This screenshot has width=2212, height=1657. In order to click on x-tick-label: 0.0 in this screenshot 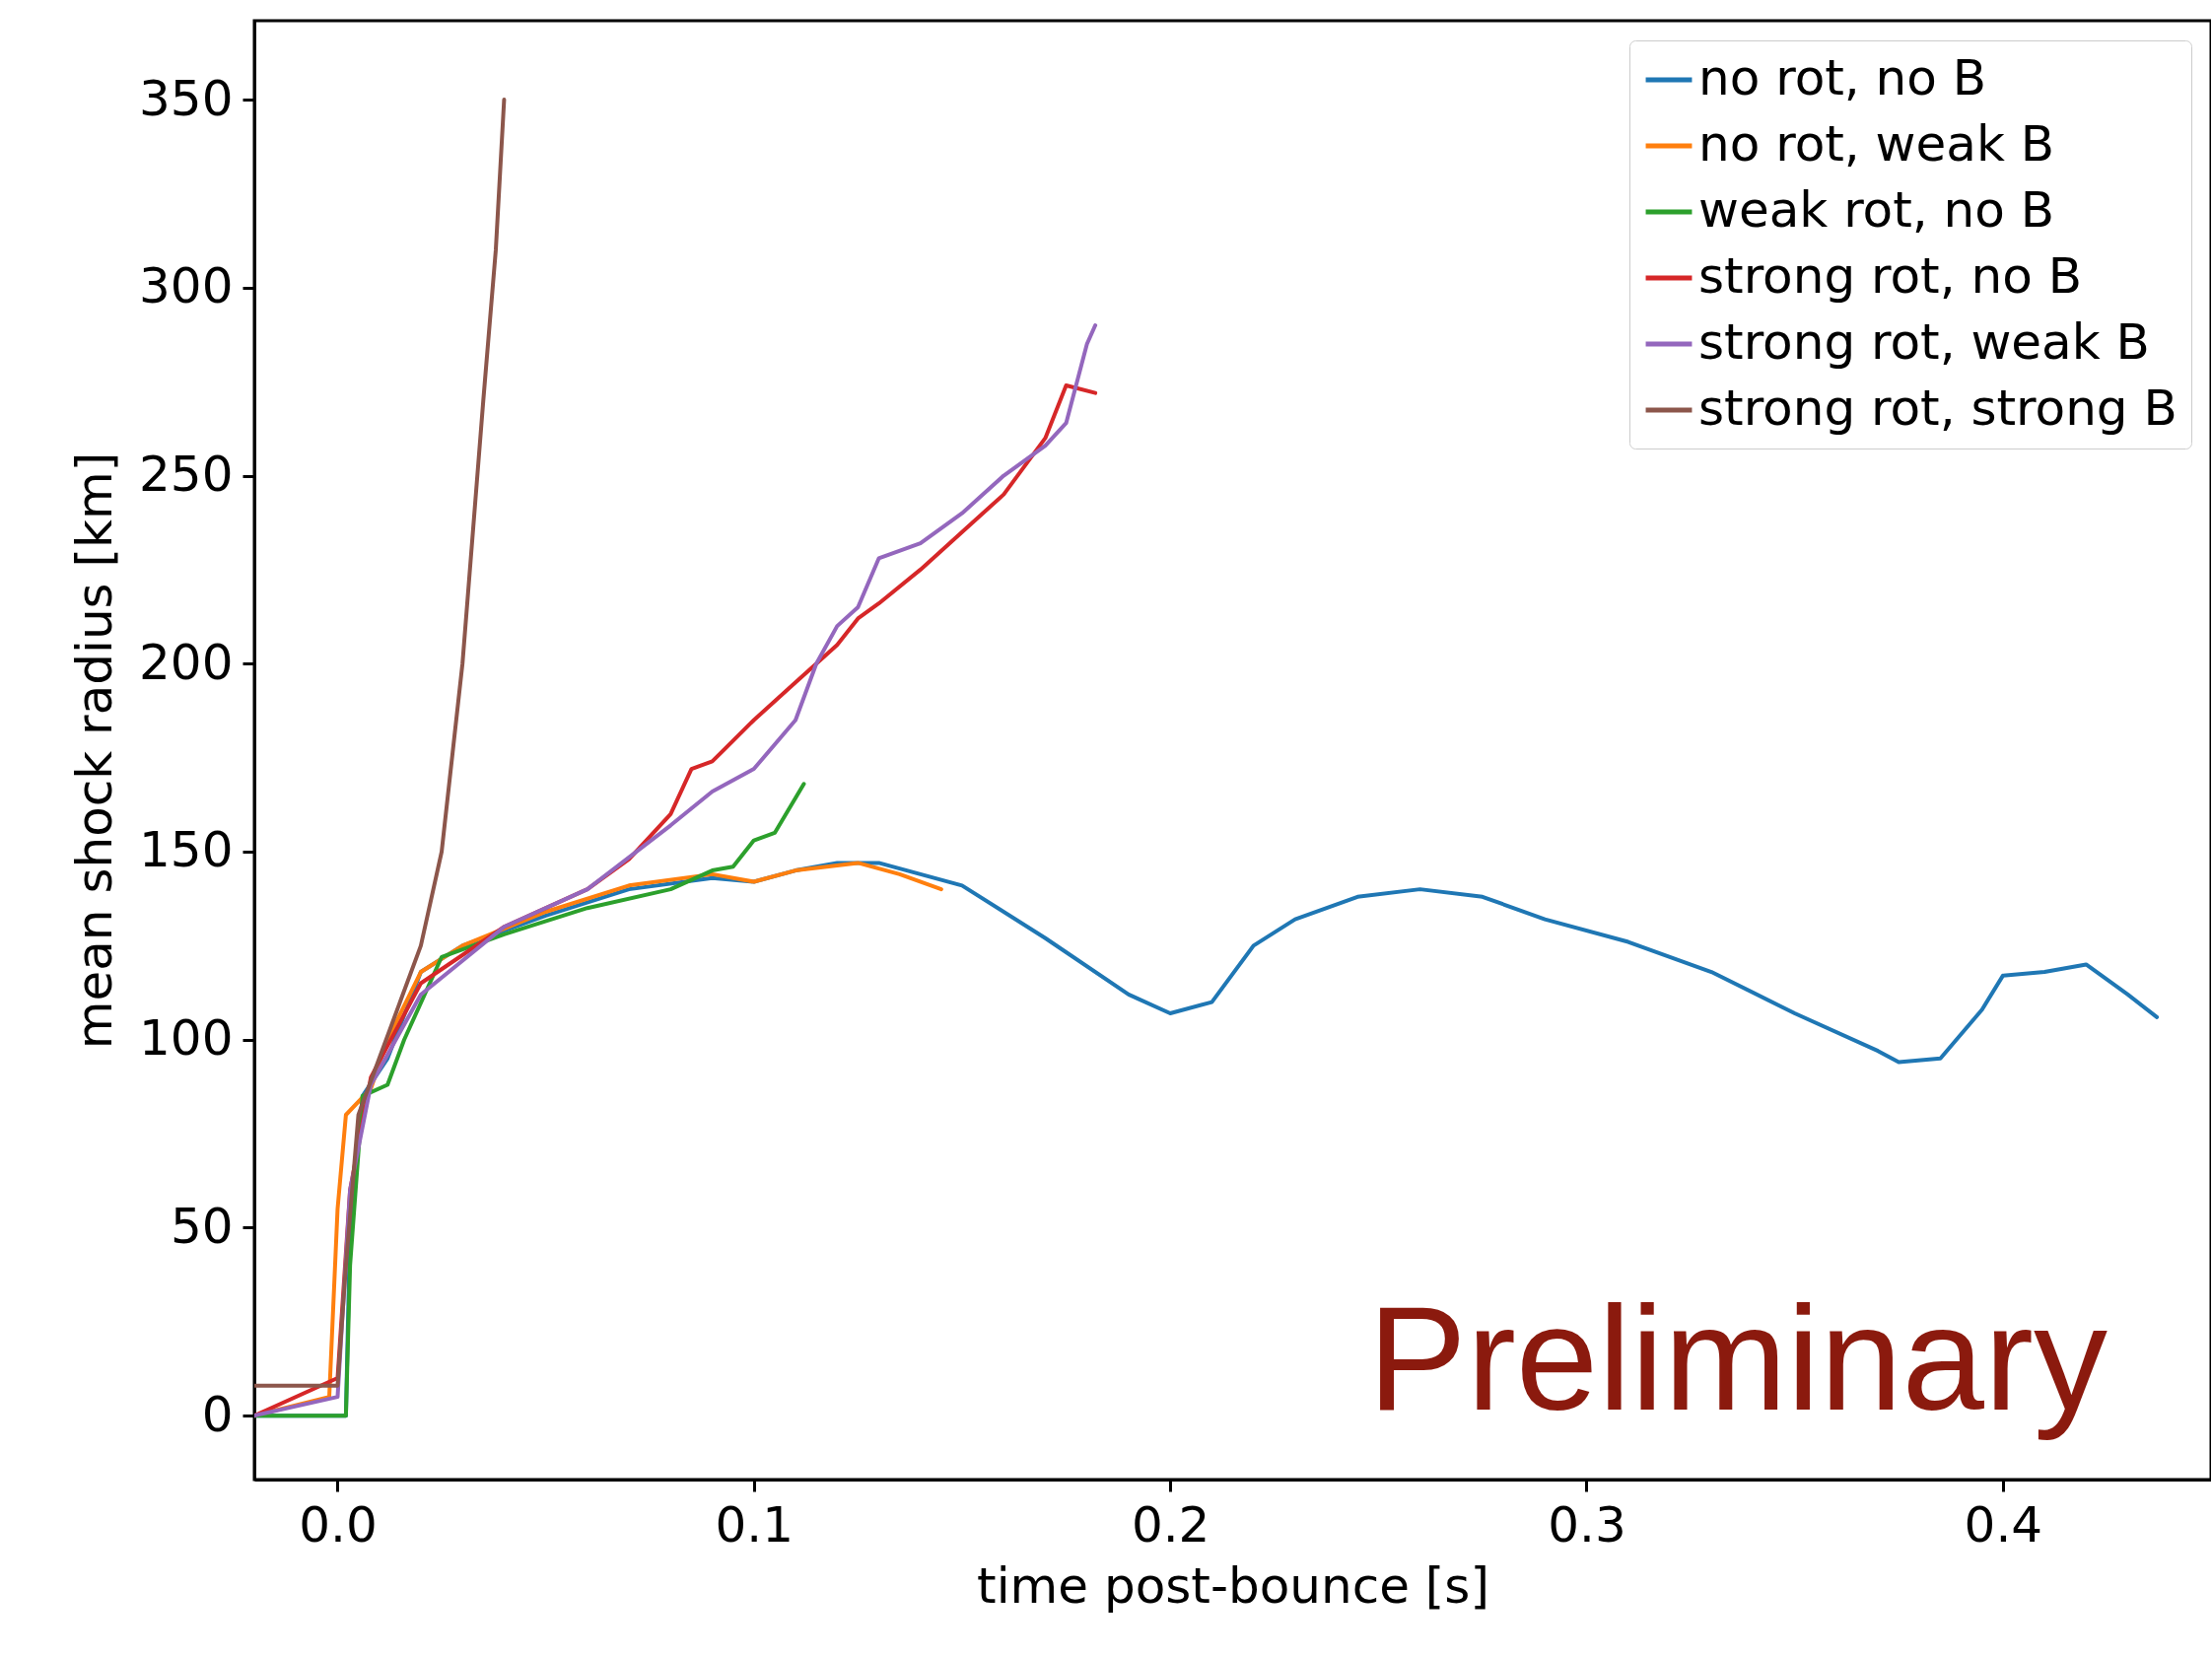, I will do `click(338, 1524)`.